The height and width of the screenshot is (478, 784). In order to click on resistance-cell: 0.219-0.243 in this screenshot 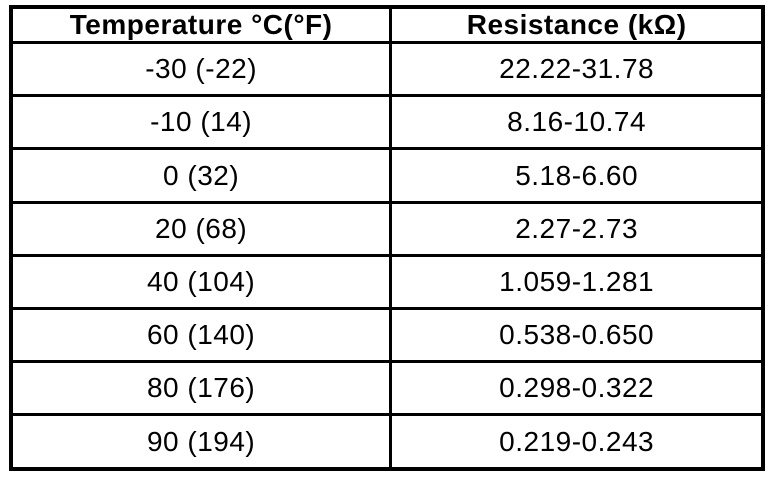, I will do `click(577, 442)`.